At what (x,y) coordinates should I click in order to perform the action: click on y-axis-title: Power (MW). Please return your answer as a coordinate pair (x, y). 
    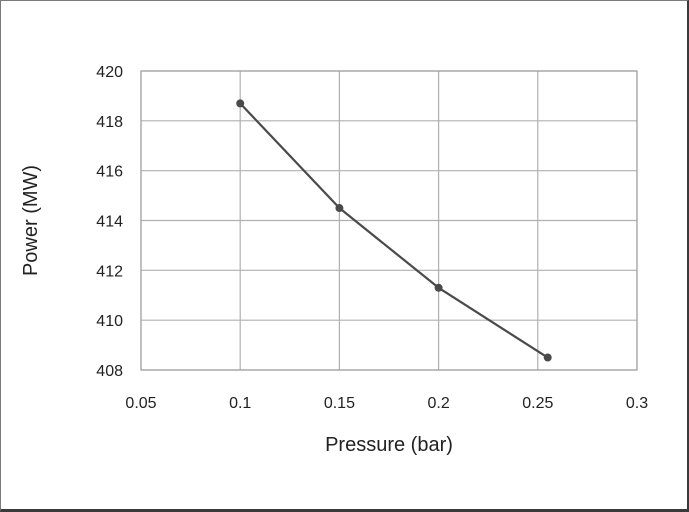
    Looking at the image, I should click on (31, 220).